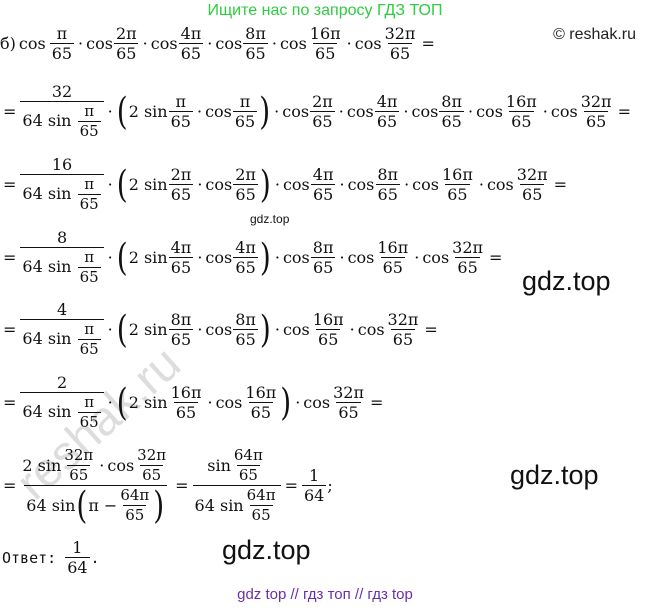 This screenshot has height=610, width=650. I want to click on right-paren: ), so click(265, 111).